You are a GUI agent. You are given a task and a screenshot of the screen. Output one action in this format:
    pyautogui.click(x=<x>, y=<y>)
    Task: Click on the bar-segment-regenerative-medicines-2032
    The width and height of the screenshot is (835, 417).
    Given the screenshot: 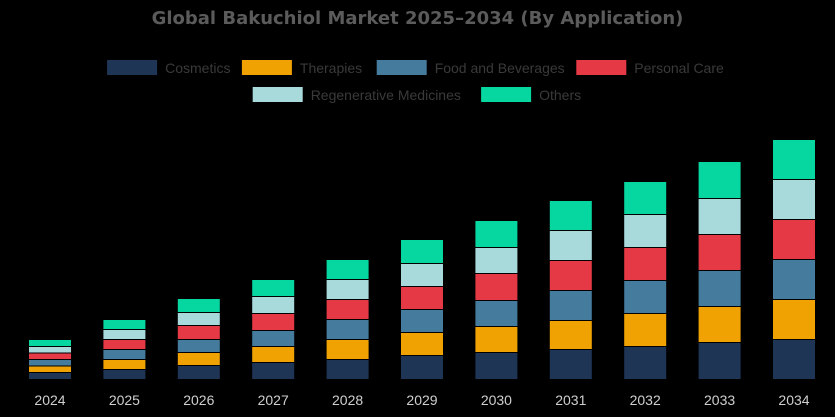 What is the action you would take?
    pyautogui.click(x=645, y=231)
    